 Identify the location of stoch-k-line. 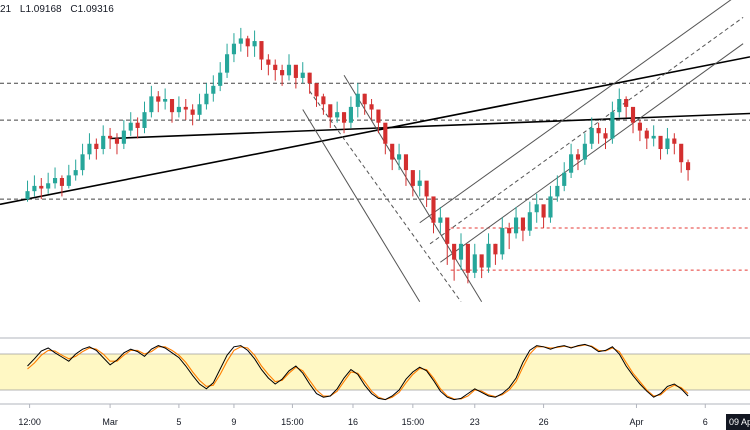
(358, 372).